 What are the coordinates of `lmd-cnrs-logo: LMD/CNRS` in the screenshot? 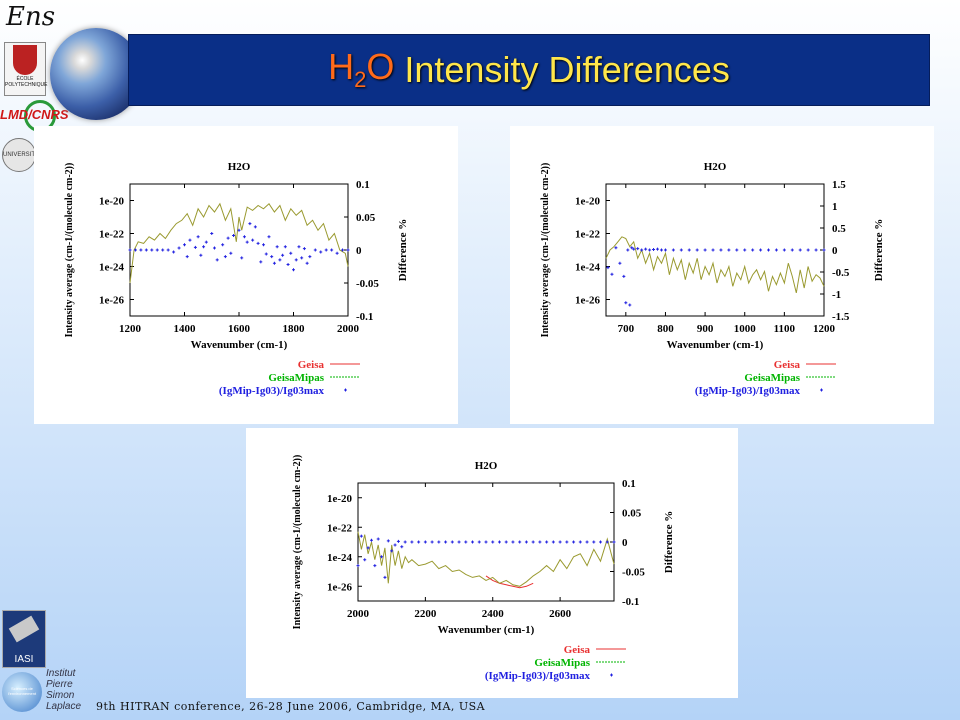 It's located at (34, 116).